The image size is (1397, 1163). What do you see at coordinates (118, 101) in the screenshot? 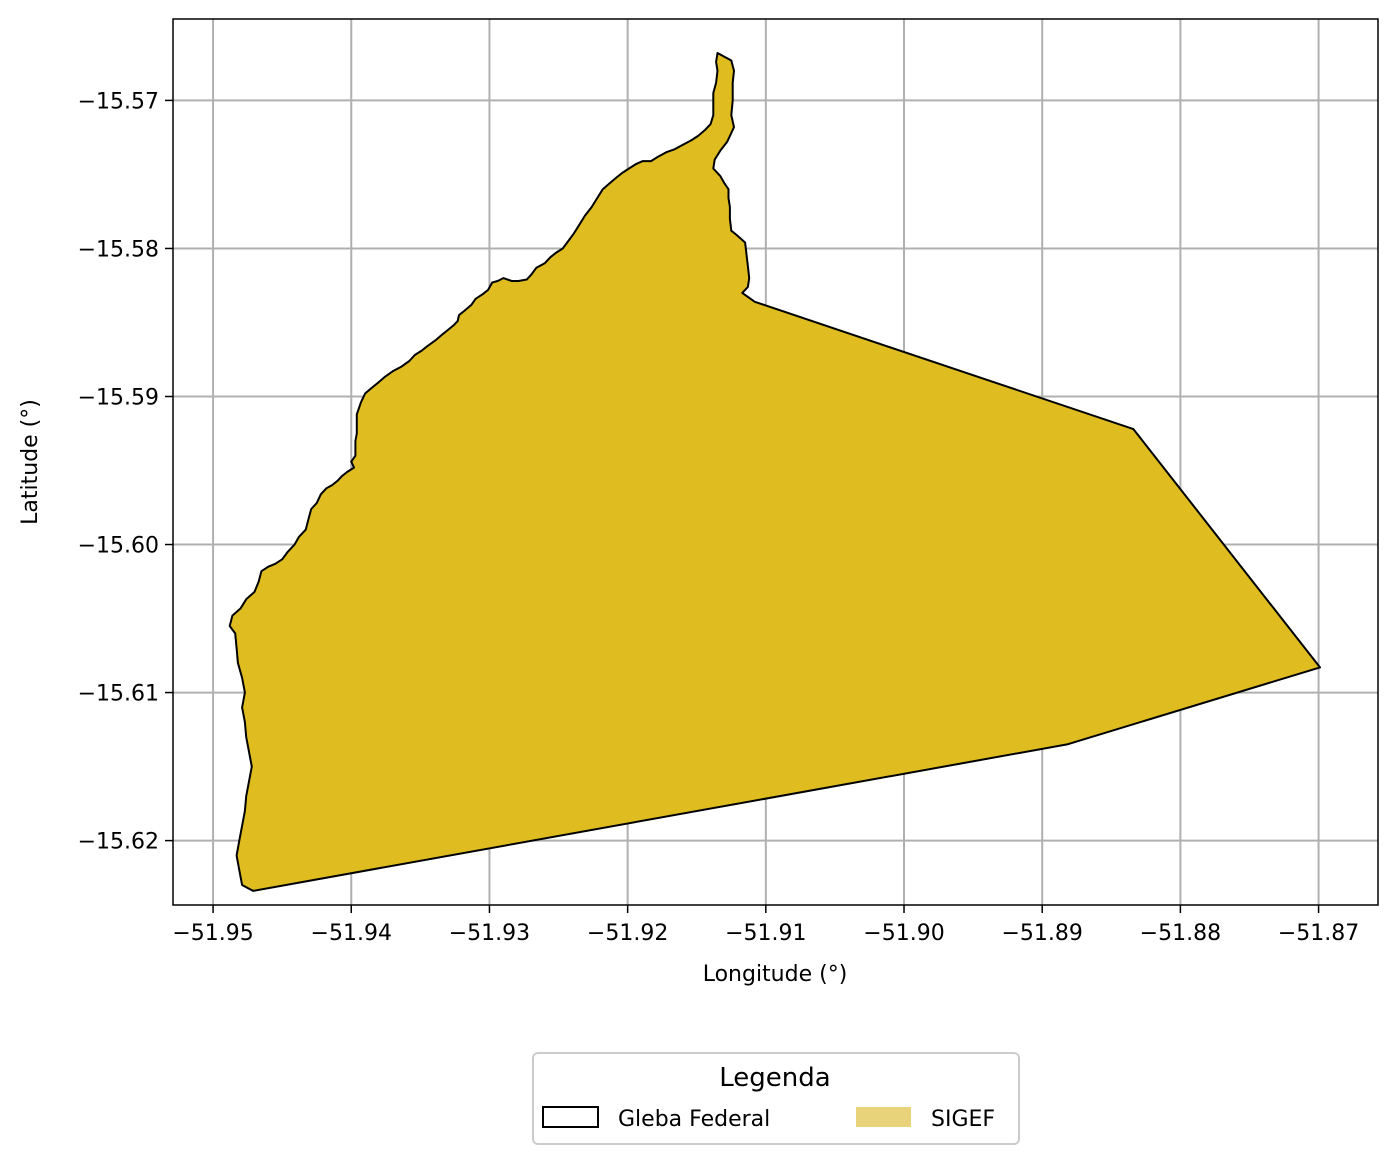
I see `y-tick-label: −15.57` at bounding box center [118, 101].